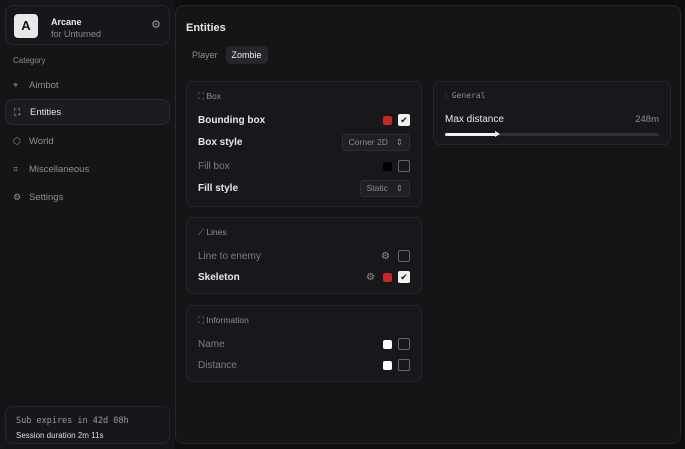 This screenshot has width=685, height=449. Describe the element at coordinates (17, 111) in the screenshot. I see `scan-face-icon: ⛶` at that location.